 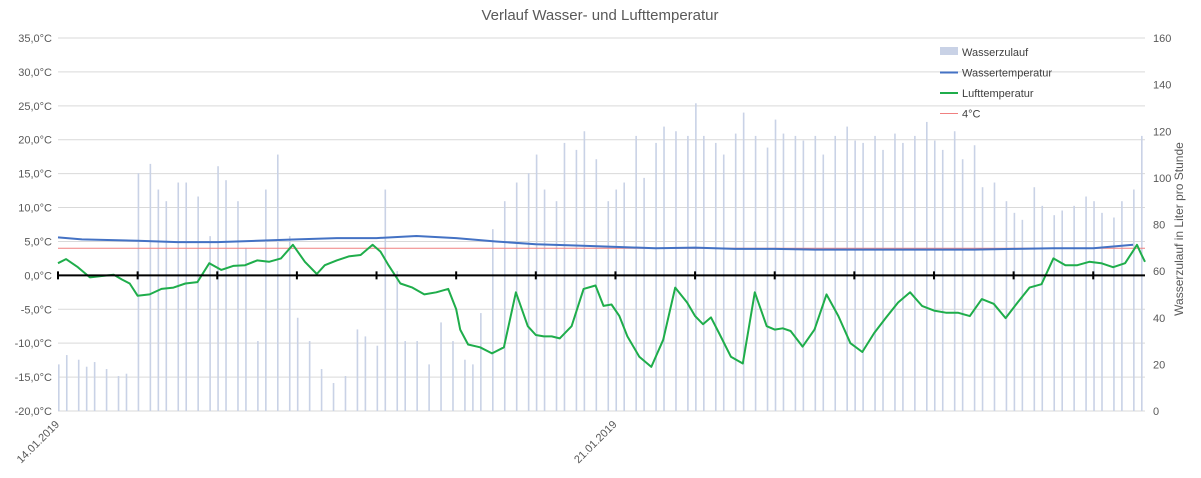 I want to click on legend-label: 4°C, so click(x=971, y=115).